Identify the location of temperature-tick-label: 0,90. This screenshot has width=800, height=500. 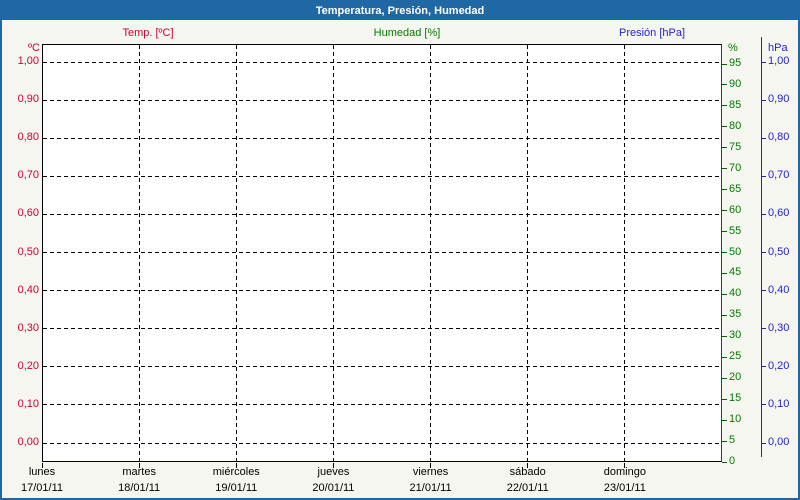
(28, 99).